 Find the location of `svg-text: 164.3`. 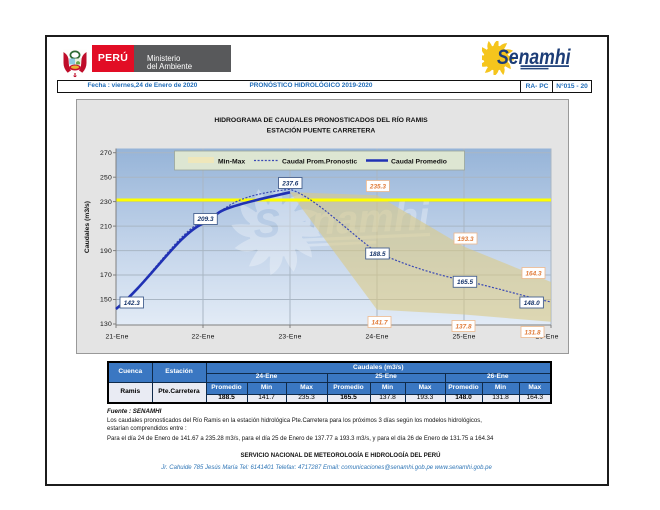

svg-text: 164.3 is located at coordinates (534, 273).